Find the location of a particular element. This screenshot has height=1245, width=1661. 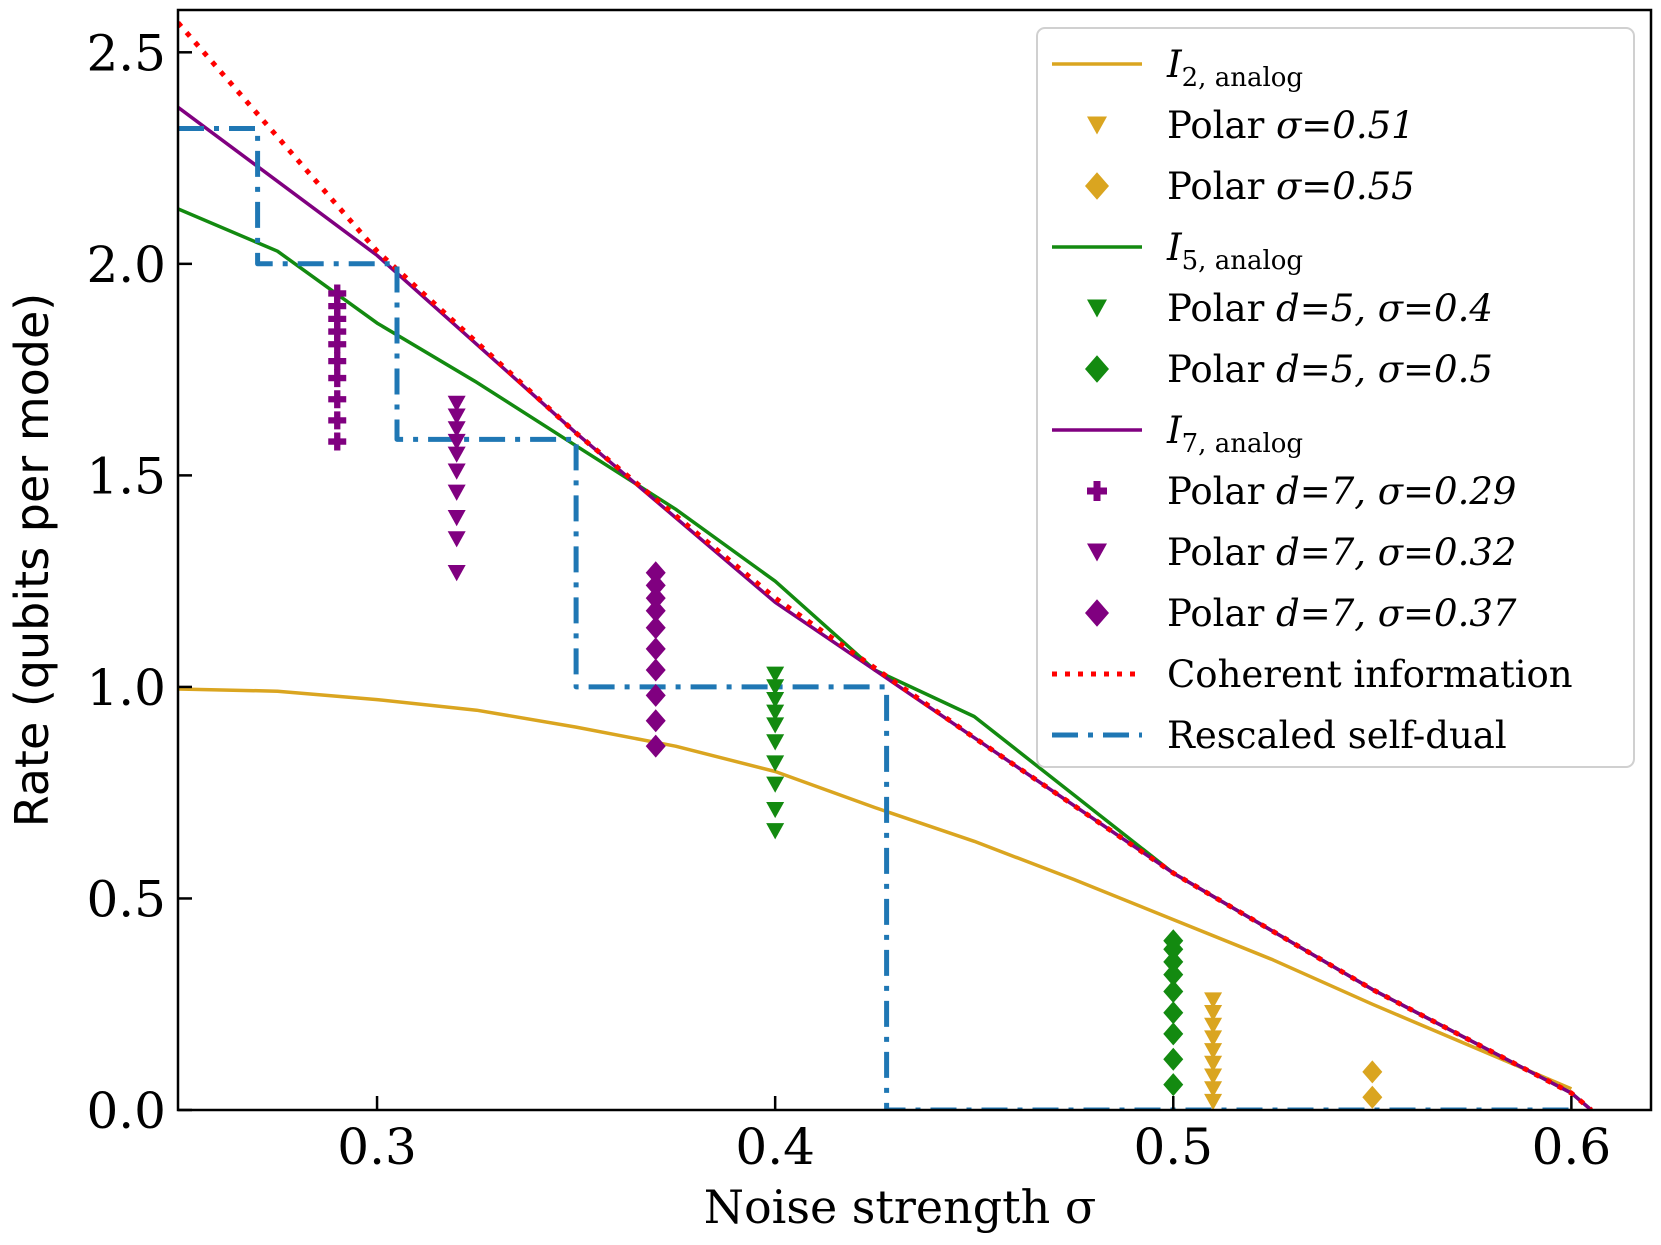

legend-label: Polar d=5, σ=0.4 is located at coordinates (1330, 308).